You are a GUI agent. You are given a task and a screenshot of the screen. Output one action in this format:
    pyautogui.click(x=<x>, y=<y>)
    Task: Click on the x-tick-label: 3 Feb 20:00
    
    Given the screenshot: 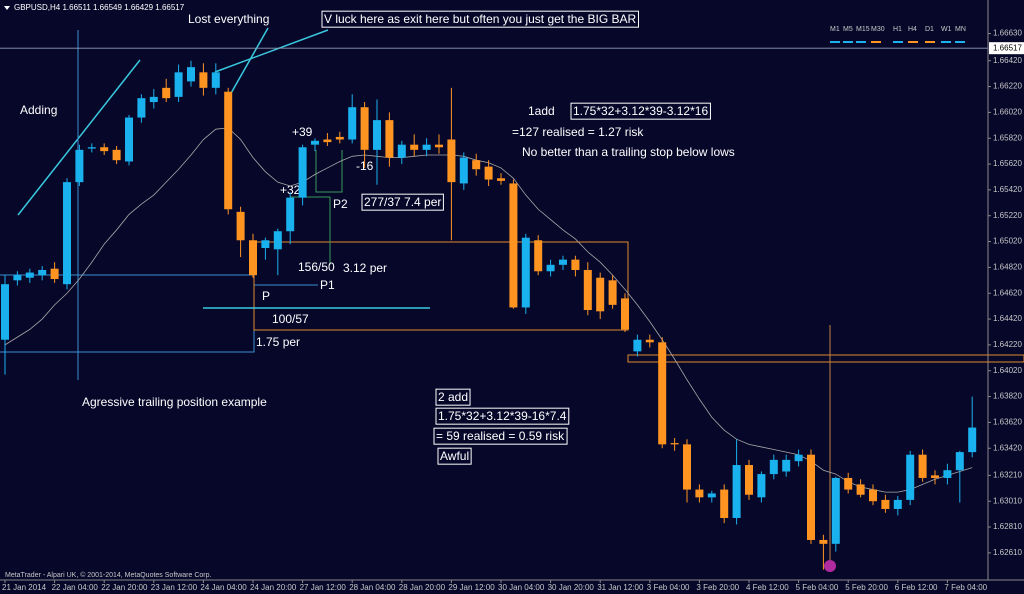 What is the action you would take?
    pyautogui.click(x=717, y=587)
    